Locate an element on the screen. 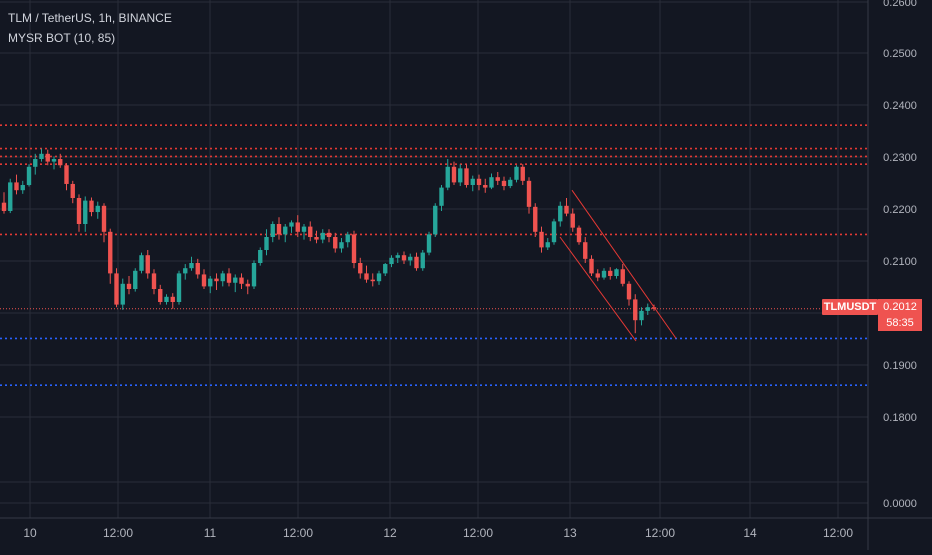 The width and height of the screenshot is (932, 555). channel-upper-line is located at coordinates (624, 264).